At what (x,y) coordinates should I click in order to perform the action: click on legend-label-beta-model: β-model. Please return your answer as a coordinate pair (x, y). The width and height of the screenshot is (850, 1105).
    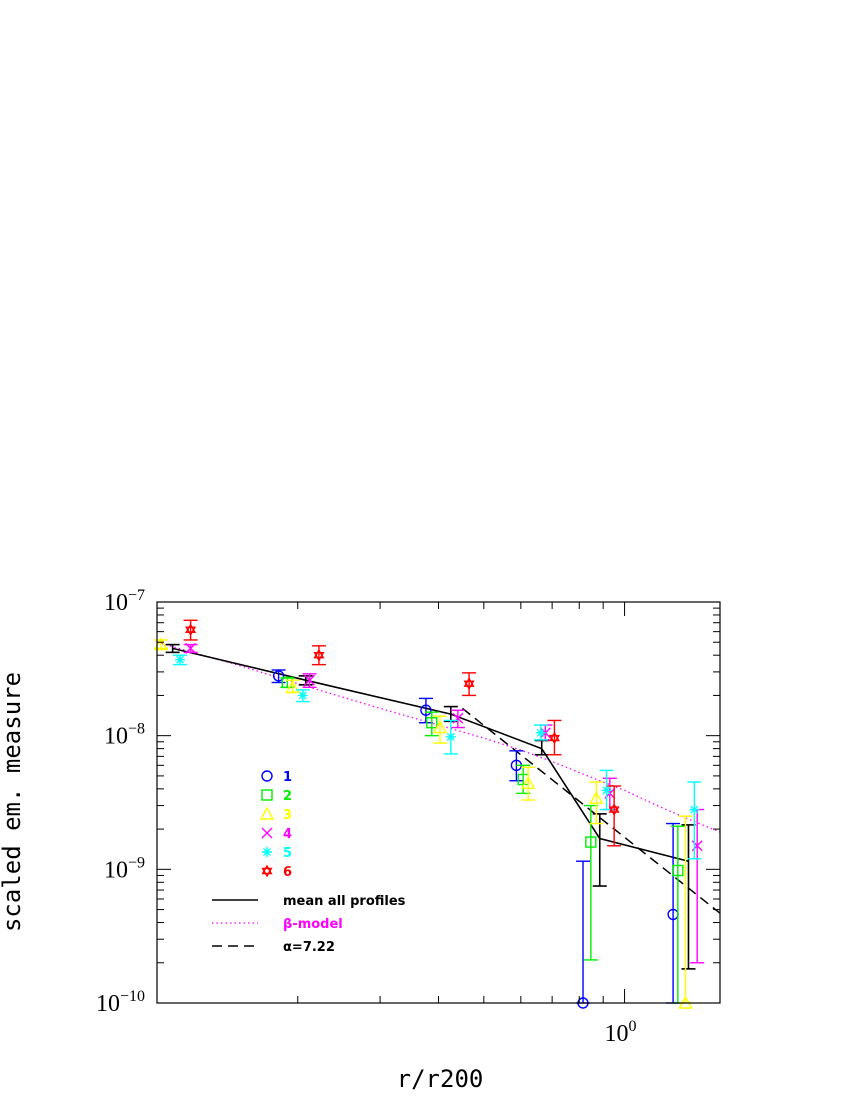
    Looking at the image, I should click on (313, 924).